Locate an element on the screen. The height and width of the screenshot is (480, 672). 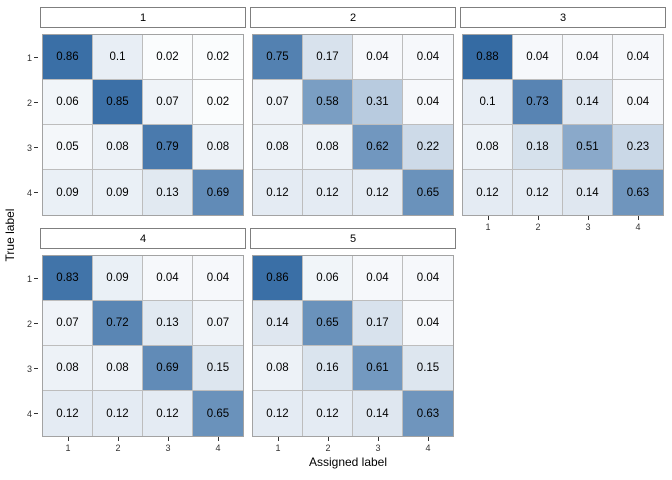
matrix-cell: 0.85 is located at coordinates (118, 102).